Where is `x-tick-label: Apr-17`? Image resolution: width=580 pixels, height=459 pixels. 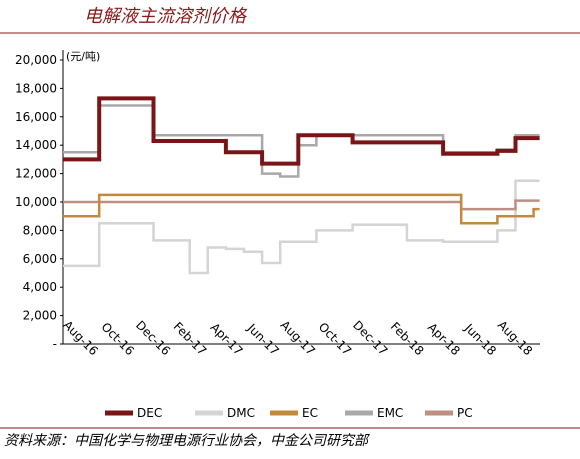 x-tick-label: Apr-17 is located at coordinates (227, 339).